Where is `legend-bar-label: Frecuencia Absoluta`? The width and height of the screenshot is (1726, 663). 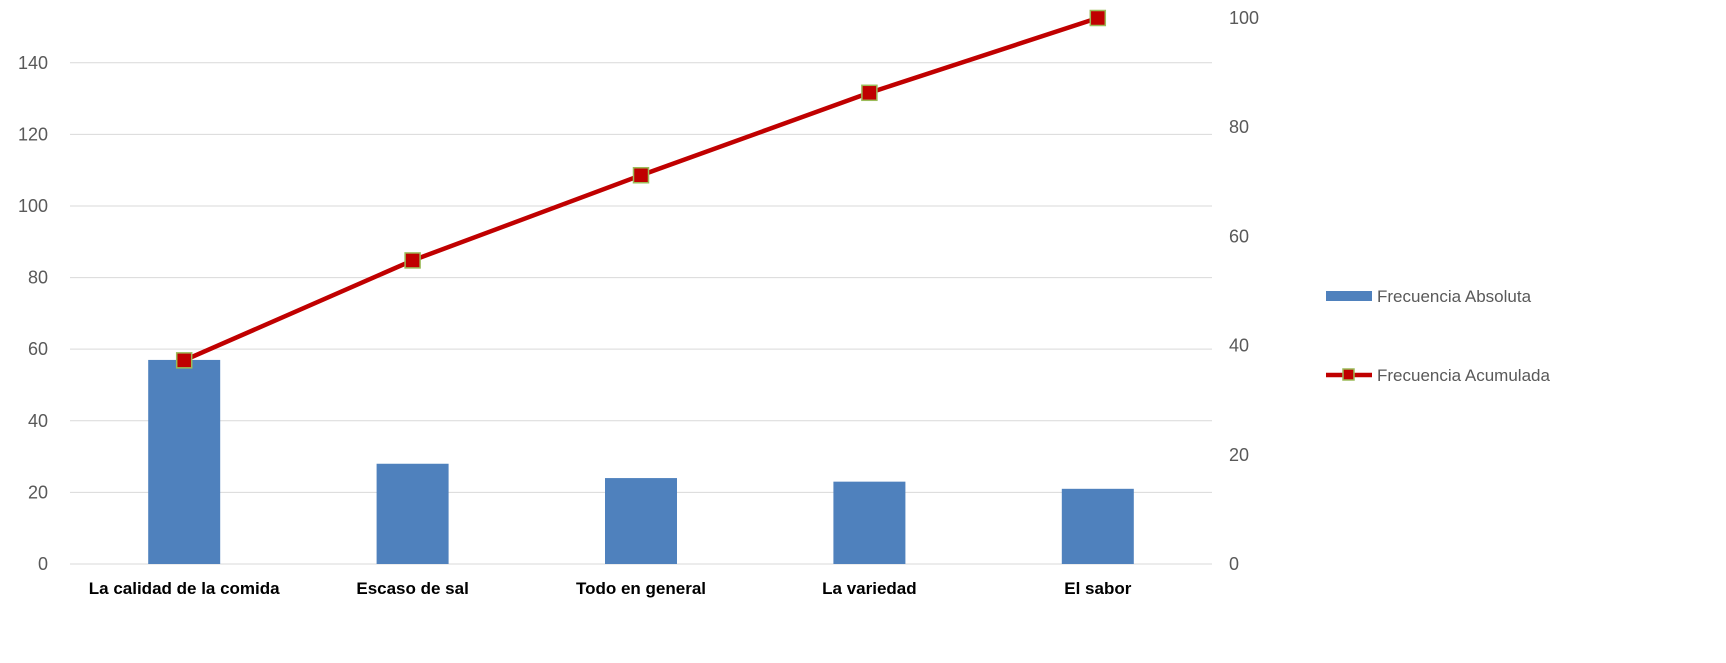
legend-bar-label: Frecuencia Absoluta is located at coordinates (1454, 296).